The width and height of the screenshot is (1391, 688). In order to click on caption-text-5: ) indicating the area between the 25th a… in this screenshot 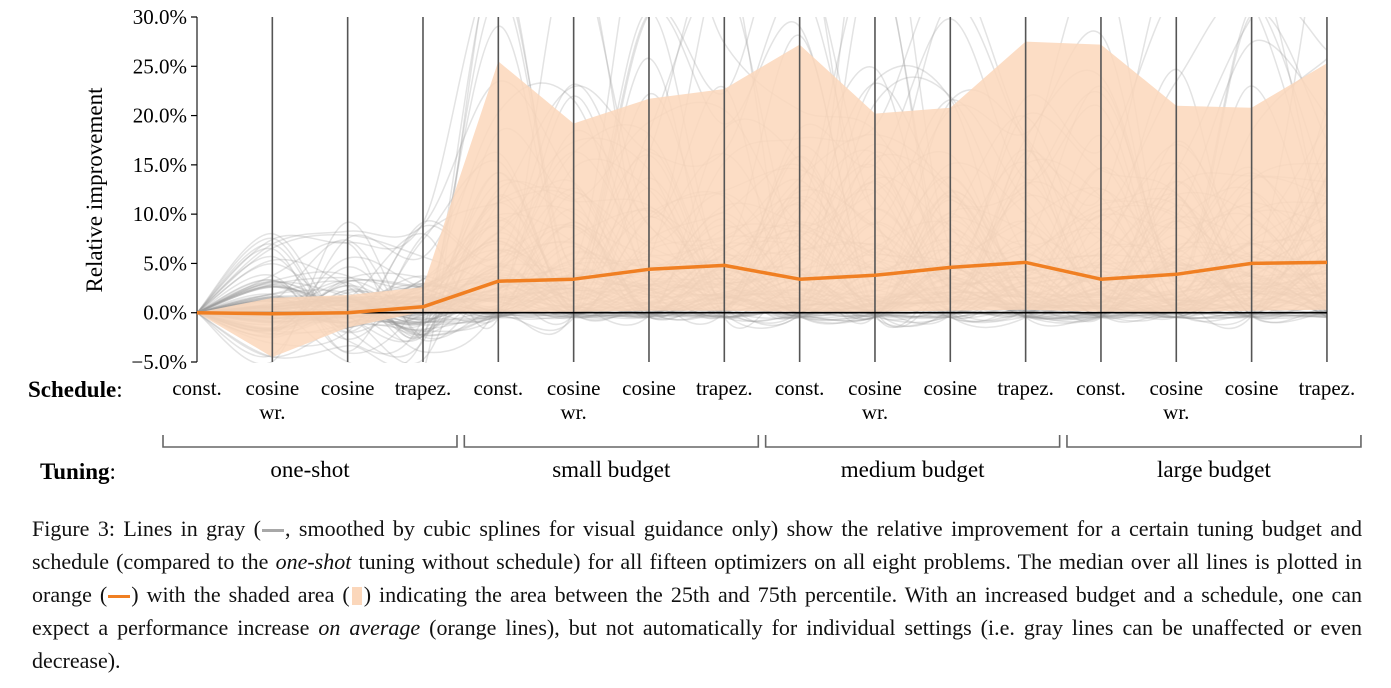, I will do `click(697, 611)`.